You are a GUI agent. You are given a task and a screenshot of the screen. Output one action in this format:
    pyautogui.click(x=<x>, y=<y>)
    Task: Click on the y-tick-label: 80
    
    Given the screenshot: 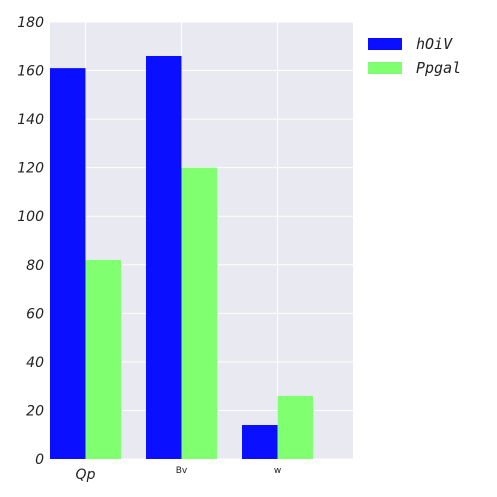 What is the action you would take?
    pyautogui.click(x=35, y=266)
    